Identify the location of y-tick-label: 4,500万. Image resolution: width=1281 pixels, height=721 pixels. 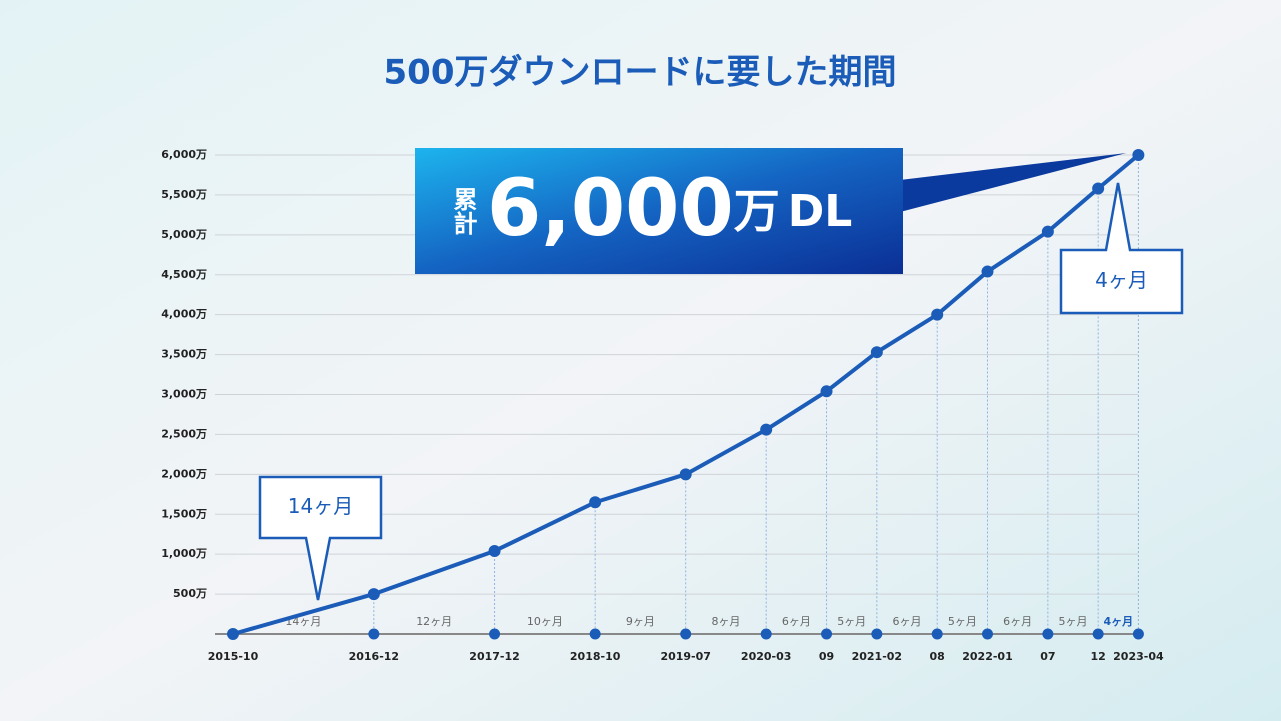
(184, 274).